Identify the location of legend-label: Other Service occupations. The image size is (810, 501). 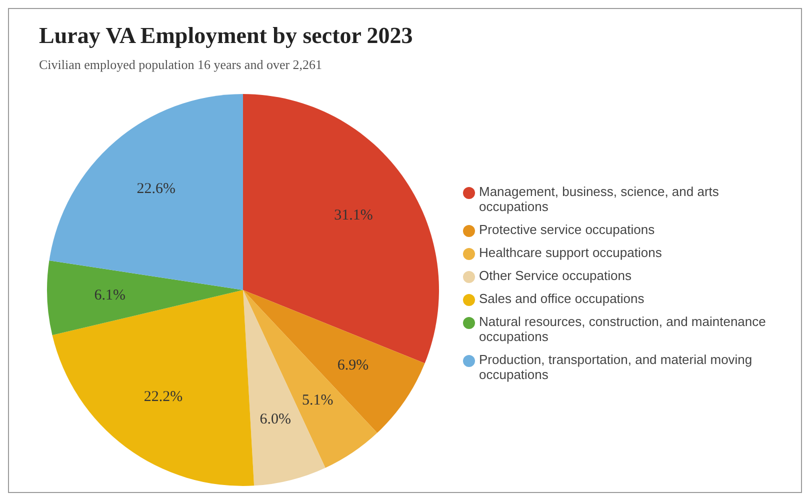
(555, 275).